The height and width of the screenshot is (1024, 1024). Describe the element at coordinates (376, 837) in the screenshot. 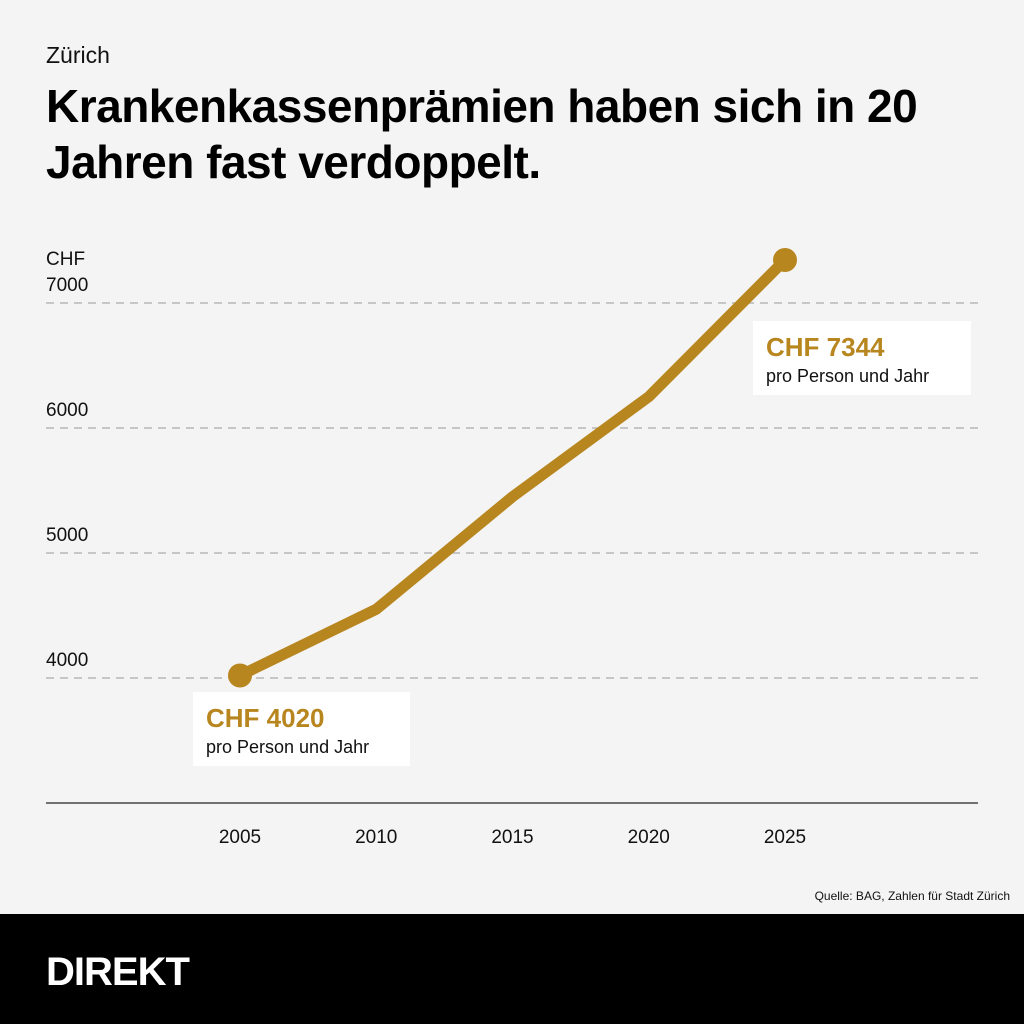

I see `x-tick-label-2010: 2010` at that location.